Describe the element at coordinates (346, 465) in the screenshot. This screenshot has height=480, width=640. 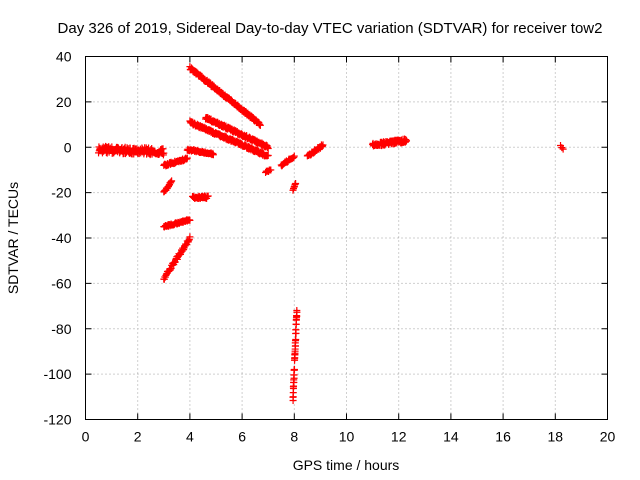
I see `x-axis-label: GPS time / hours` at that location.